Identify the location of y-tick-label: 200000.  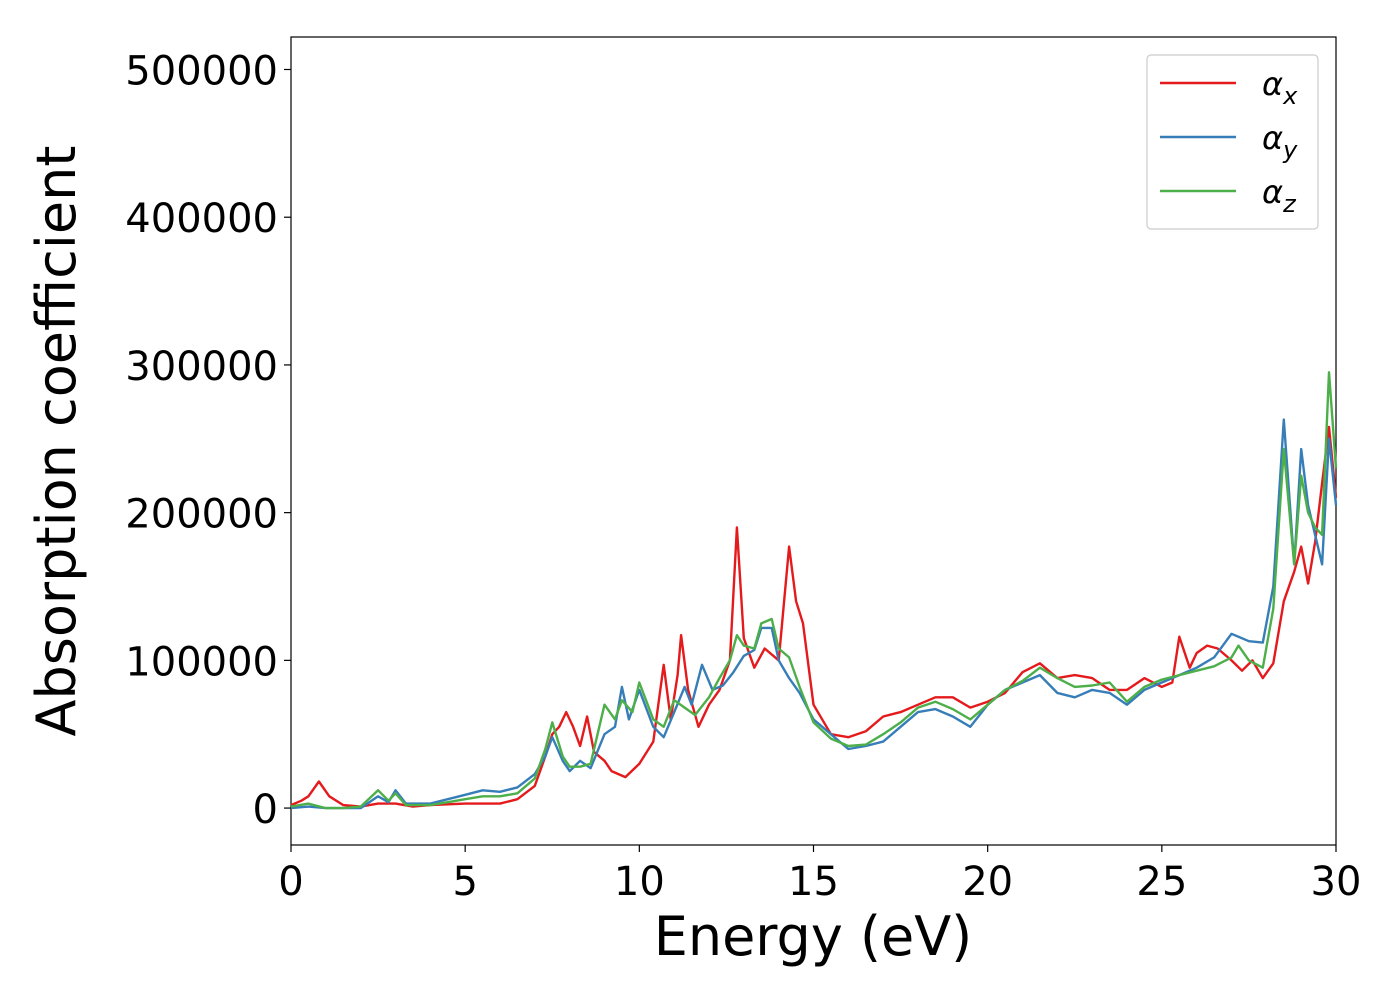
(201, 515).